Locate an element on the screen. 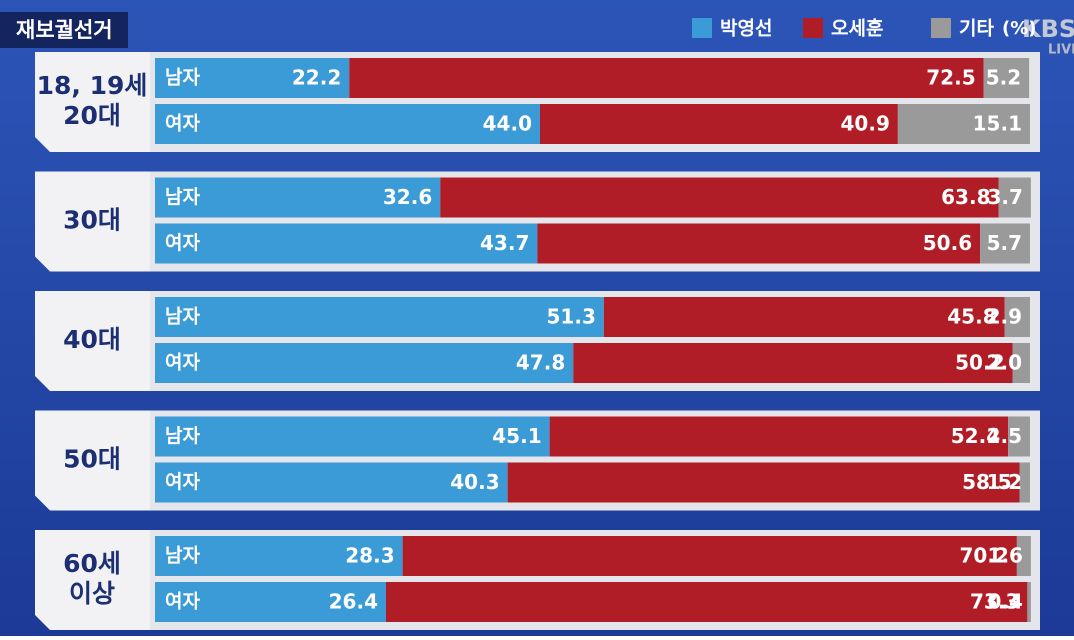 The image size is (1074, 640). legend-label: 박영선 is located at coordinates (746, 29).